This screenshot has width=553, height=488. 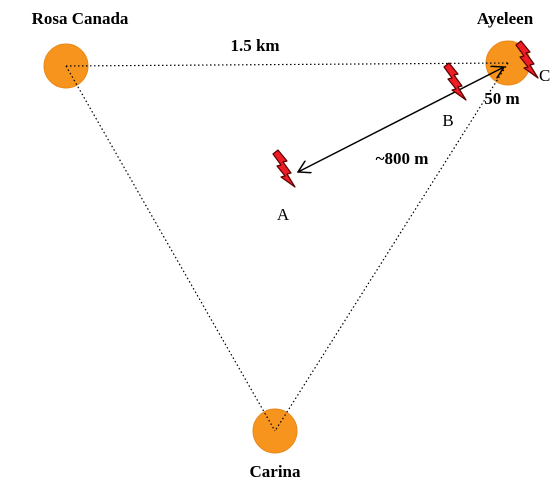 What do you see at coordinates (275, 431) in the screenshot?
I see `node-circle` at bounding box center [275, 431].